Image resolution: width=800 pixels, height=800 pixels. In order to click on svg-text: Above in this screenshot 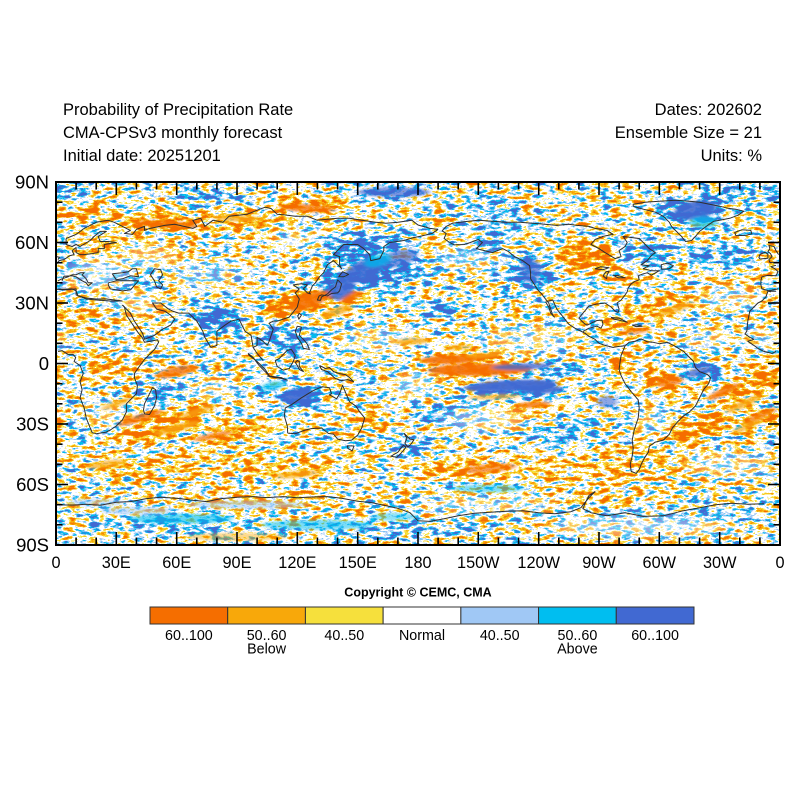, I will do `click(577, 650)`.